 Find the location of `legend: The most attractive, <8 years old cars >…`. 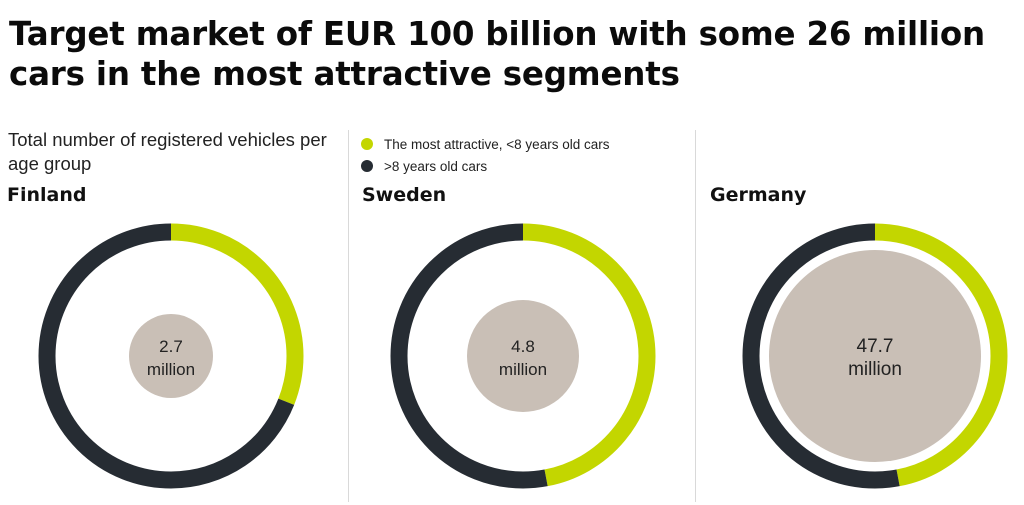

legend: The most attractive, <8 years old cars >… is located at coordinates (485, 155).